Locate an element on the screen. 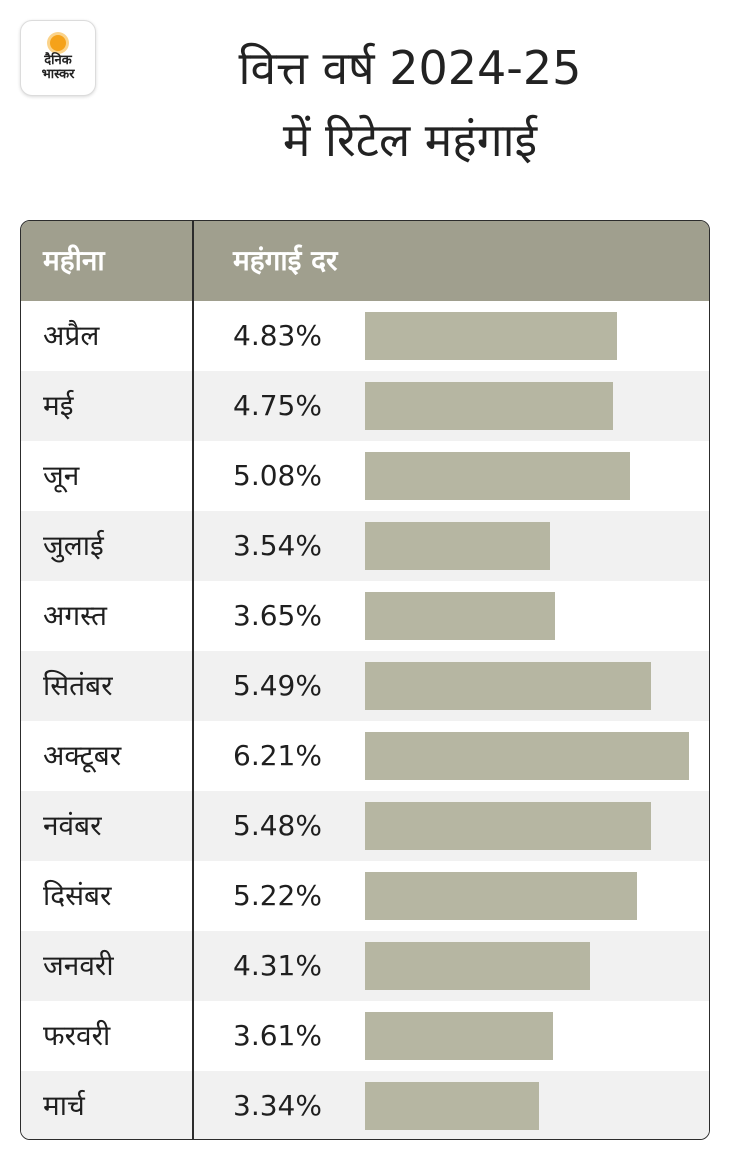  value-label: 3.34% is located at coordinates (277, 1105).